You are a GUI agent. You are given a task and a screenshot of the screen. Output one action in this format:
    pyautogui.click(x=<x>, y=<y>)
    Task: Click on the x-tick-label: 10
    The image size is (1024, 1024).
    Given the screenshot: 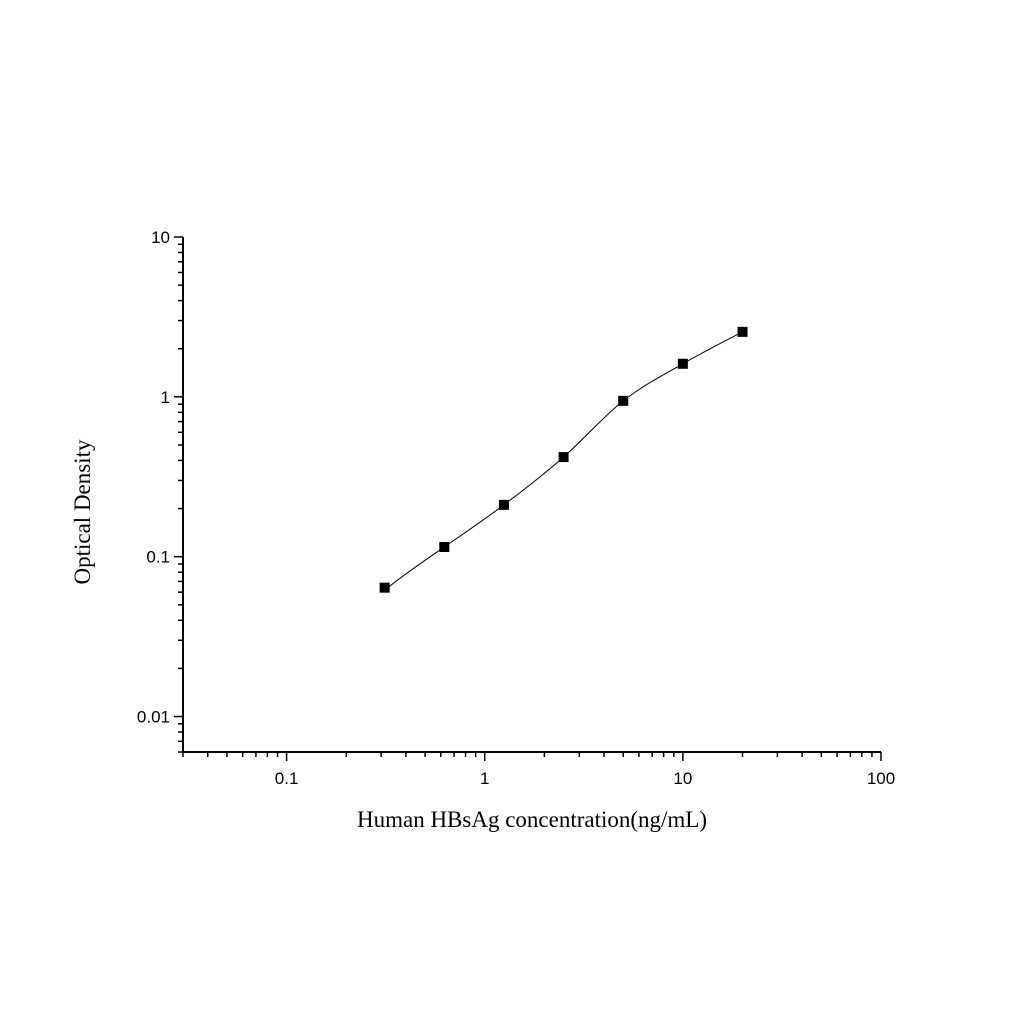 What is the action you would take?
    pyautogui.click(x=682, y=778)
    